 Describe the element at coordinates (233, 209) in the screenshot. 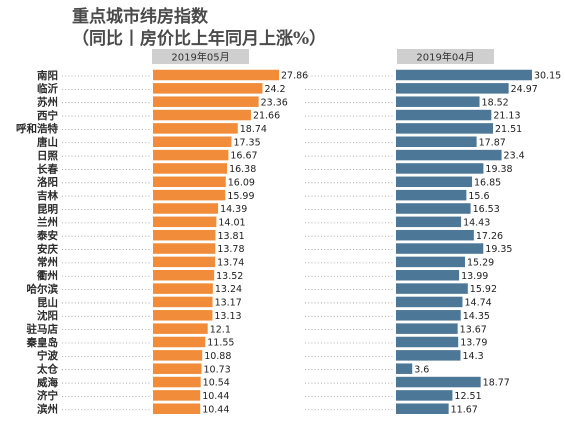

I see `value-label-2019-05: 14.39` at that location.